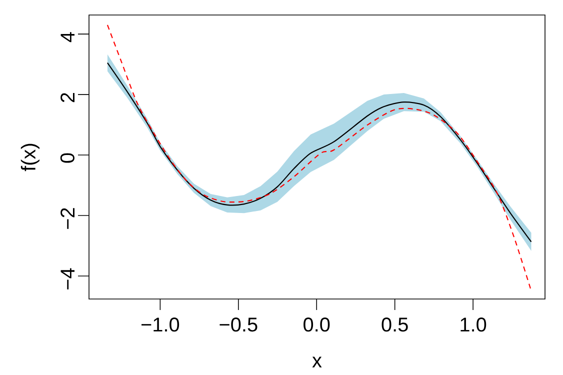 The height and width of the screenshot is (375, 563). What do you see at coordinates (395, 325) in the screenshot?
I see `x-tick-label: 0.5` at bounding box center [395, 325].